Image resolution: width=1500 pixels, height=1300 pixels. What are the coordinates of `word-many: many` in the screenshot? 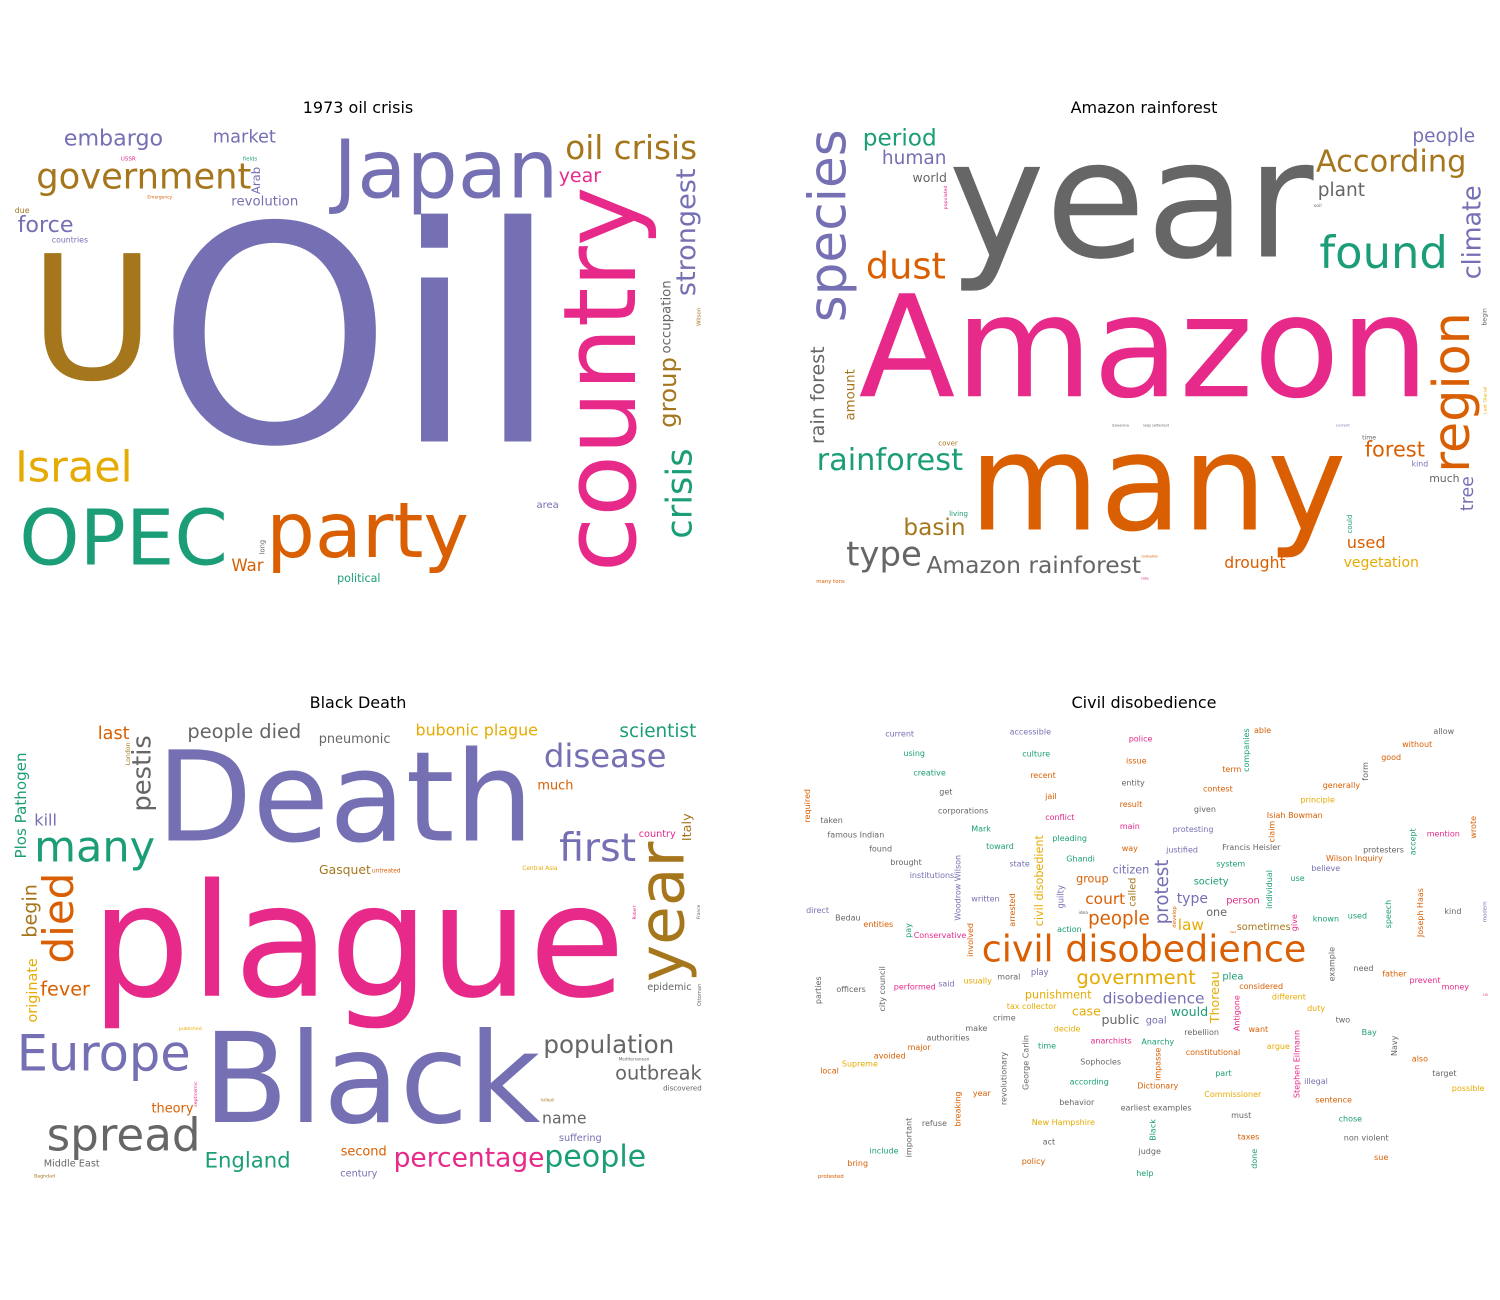 It's located at (94, 848).